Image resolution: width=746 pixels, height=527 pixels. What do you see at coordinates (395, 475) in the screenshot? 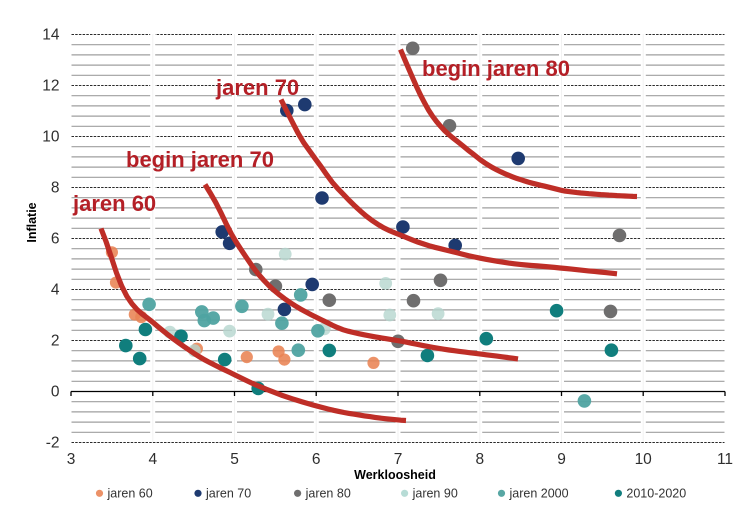
I see `svg-text: Werkloosheid` at bounding box center [395, 475].